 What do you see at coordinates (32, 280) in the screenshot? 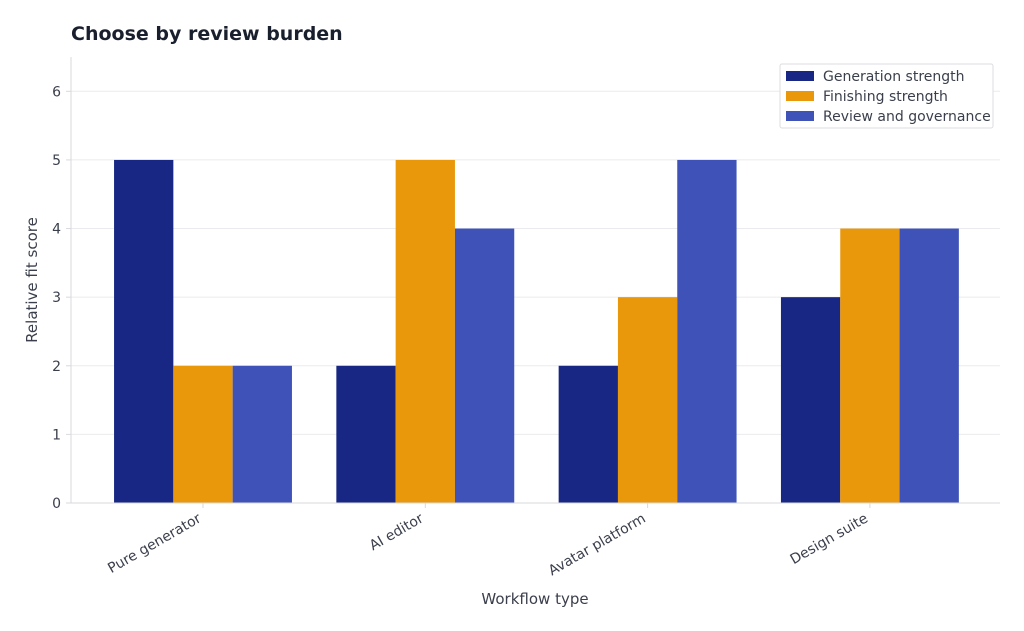
I see `y-axis-label: Relative fit score` at bounding box center [32, 280].